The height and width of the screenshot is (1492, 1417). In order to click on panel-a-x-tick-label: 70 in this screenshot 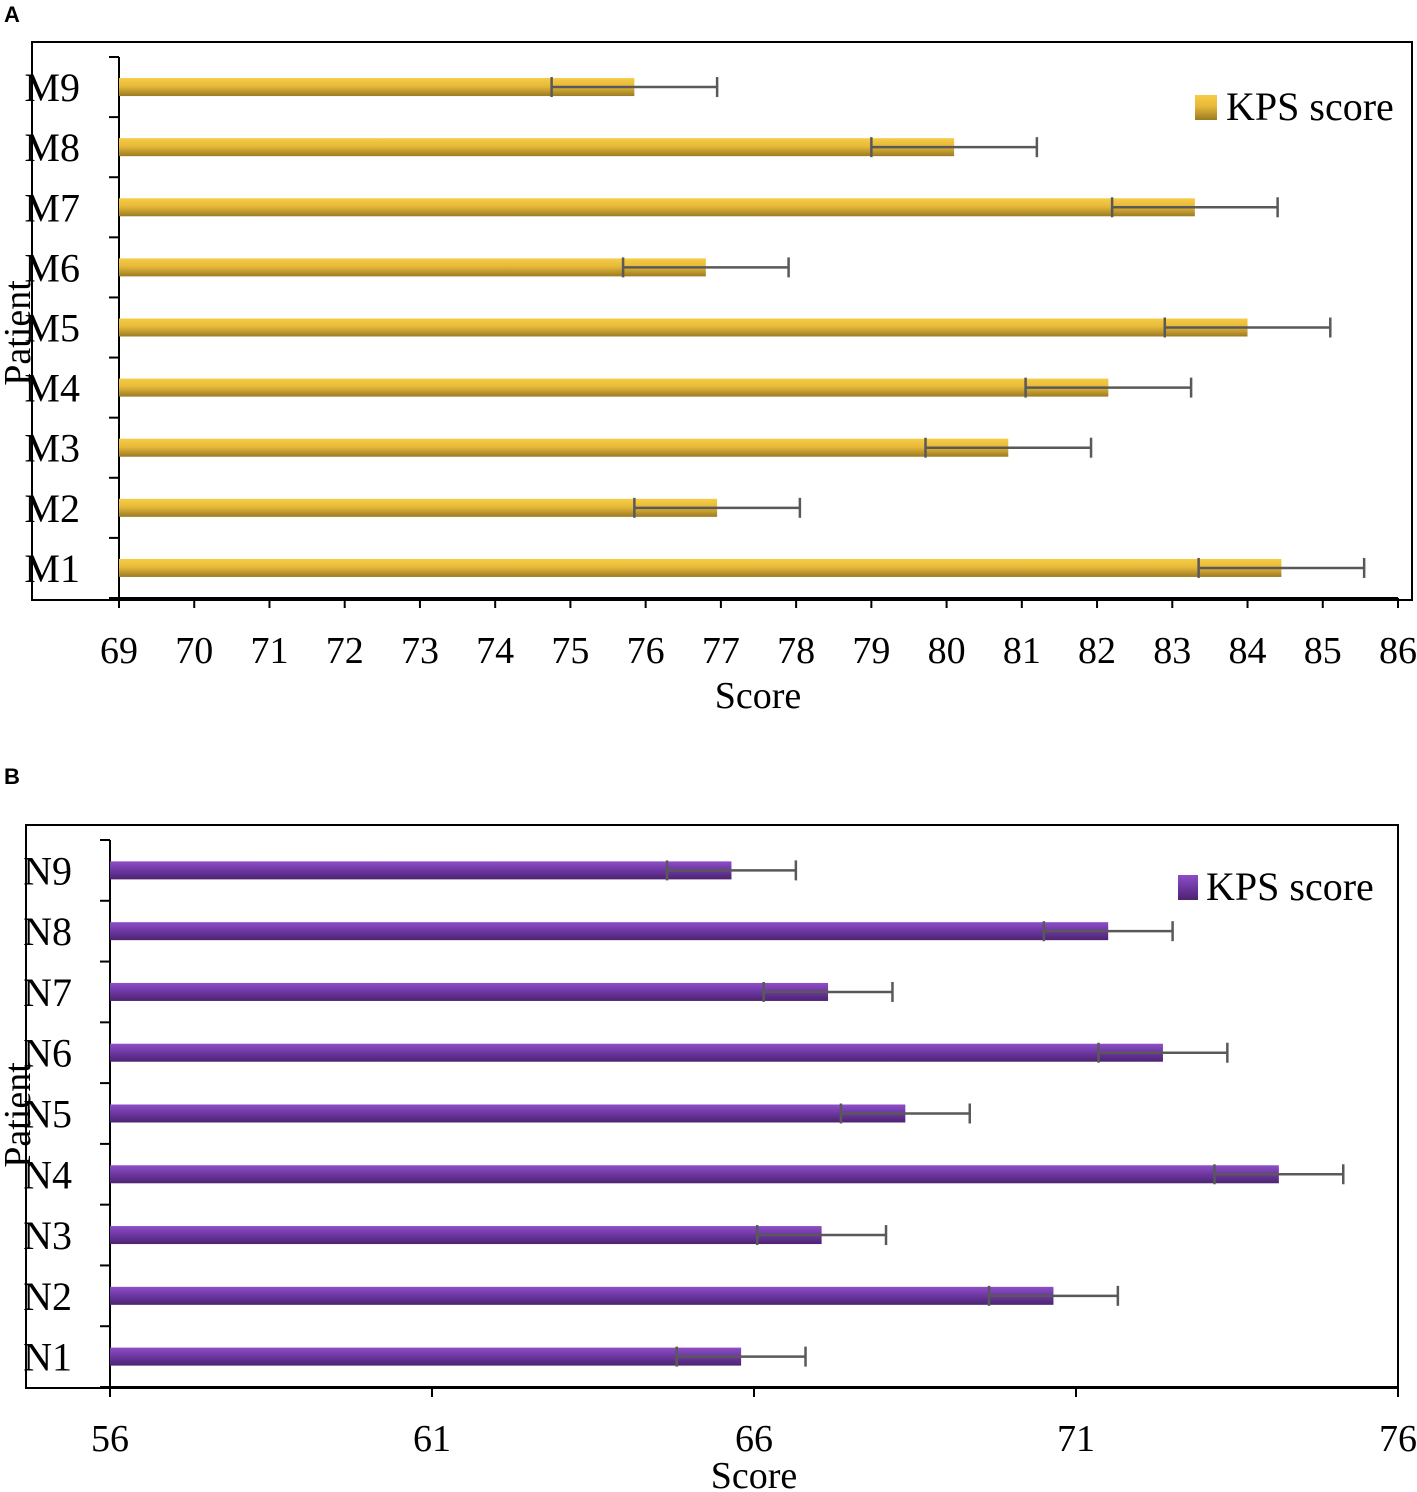, I will do `click(194, 651)`.